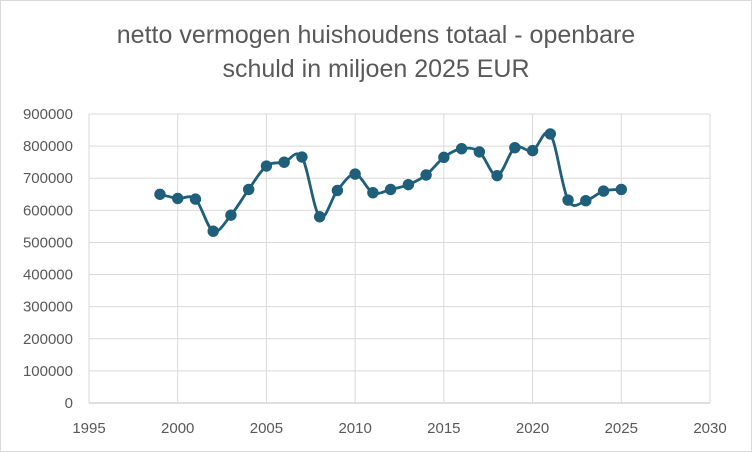  I want to click on y-tick-label: 500000, so click(48, 242).